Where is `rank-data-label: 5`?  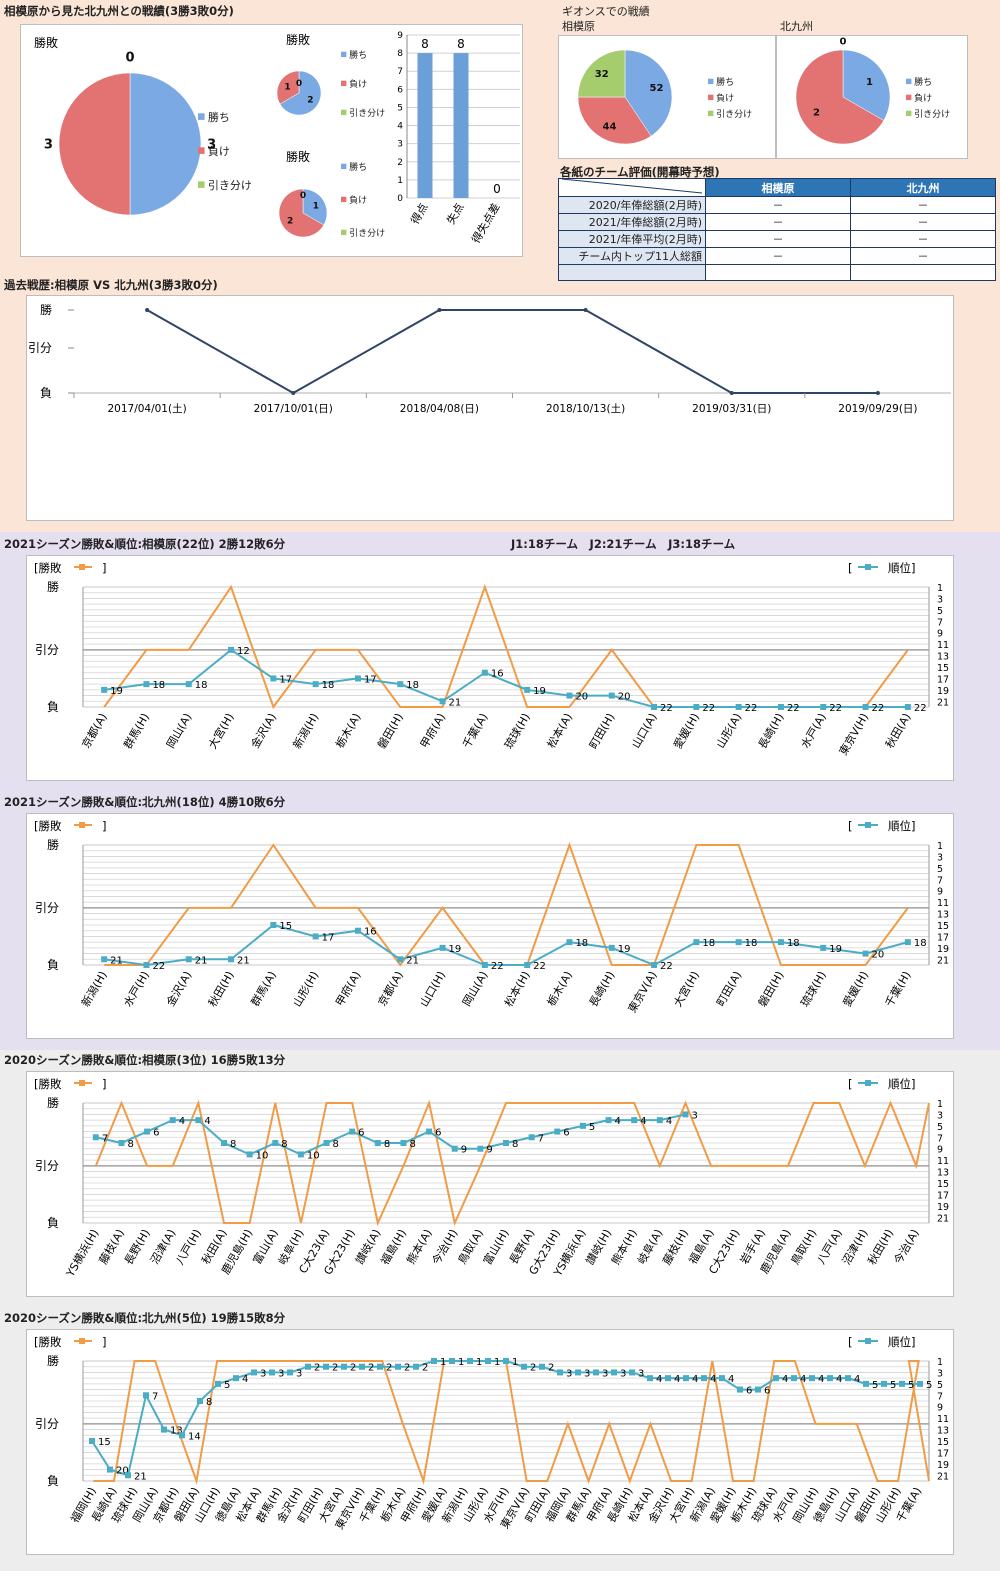 rank-data-label: 5 is located at coordinates (875, 1385).